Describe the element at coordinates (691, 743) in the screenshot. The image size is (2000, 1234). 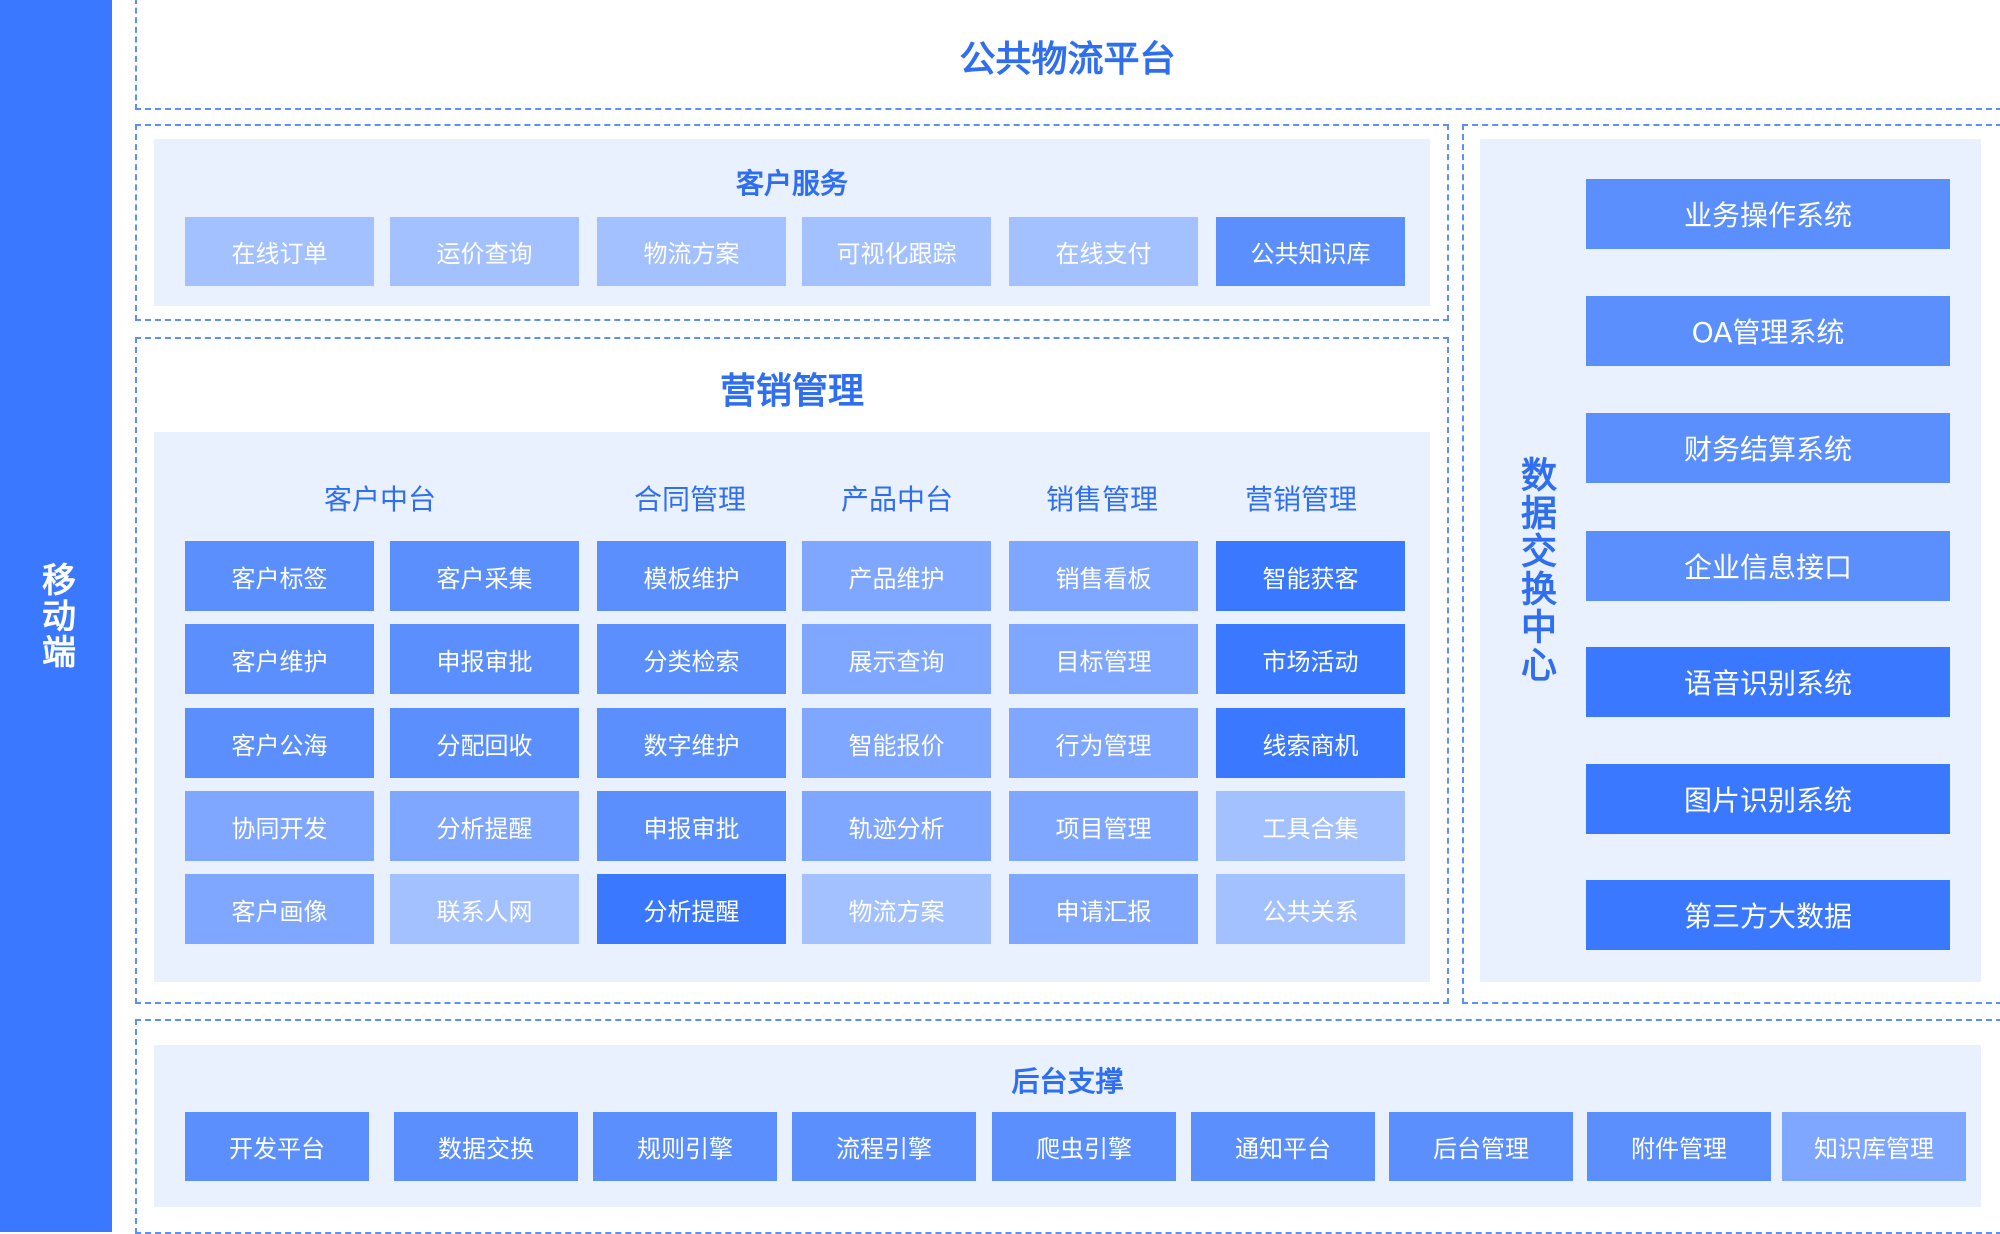
I see `marketing-item: 数字维护` at that location.